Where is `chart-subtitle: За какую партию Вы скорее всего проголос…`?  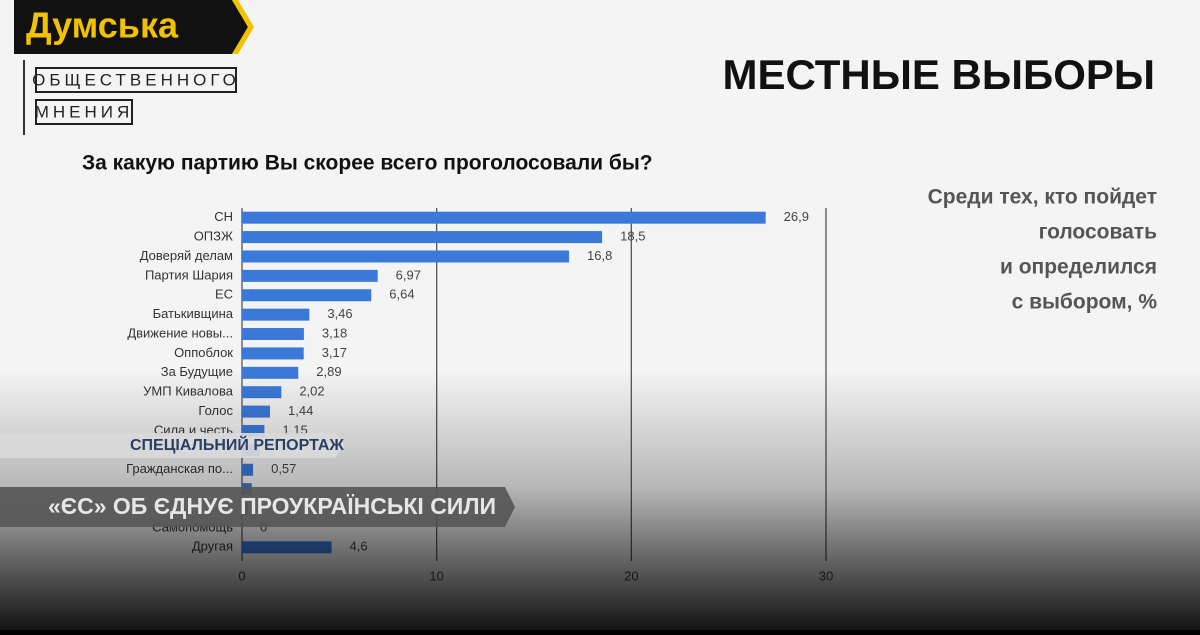 chart-subtitle: За какую партию Вы скорее всего проголос… is located at coordinates (367, 163).